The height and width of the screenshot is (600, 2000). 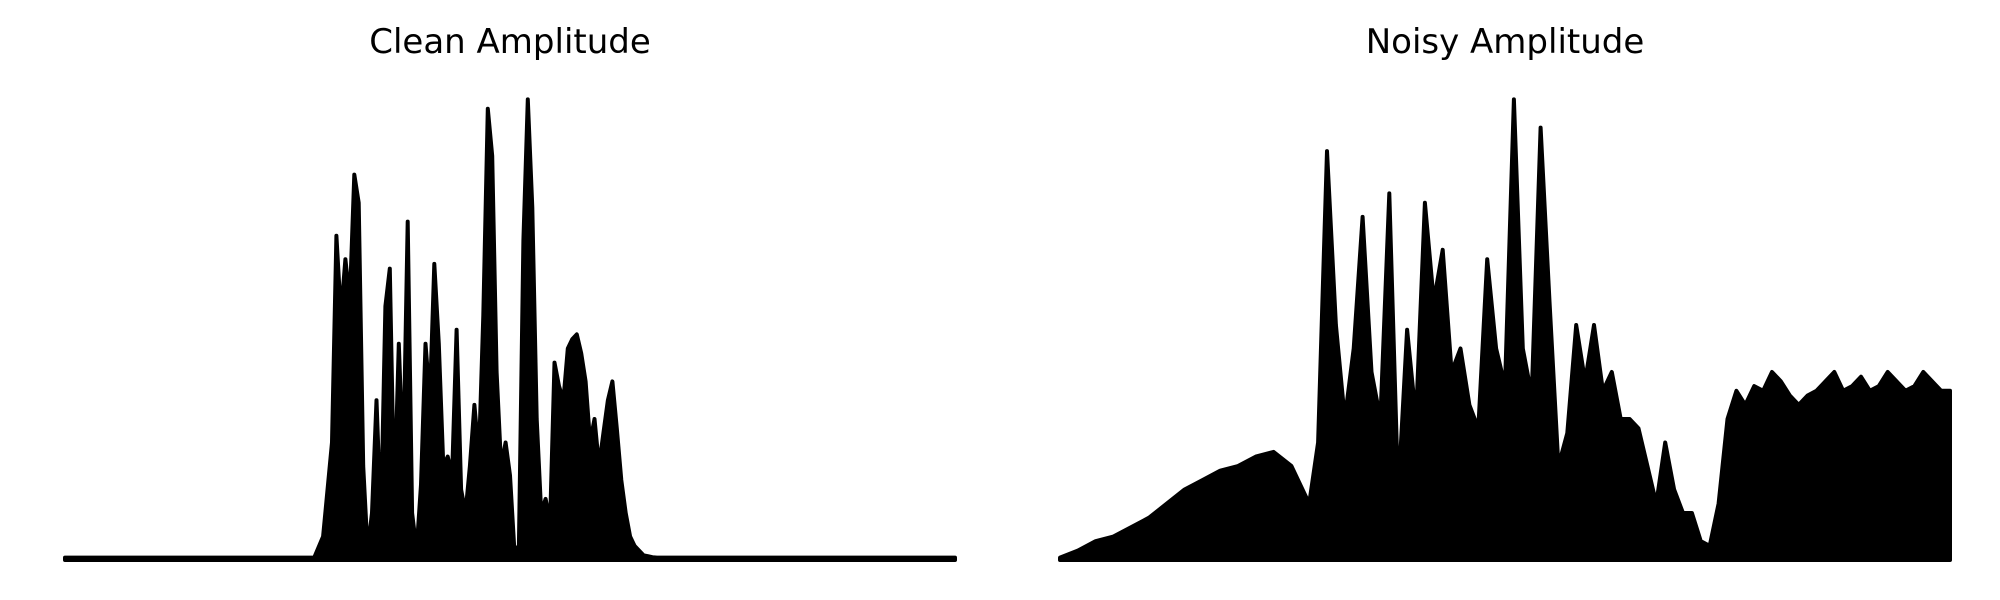 I want to click on chart-title: Noisy Amplitude, so click(x=1505, y=42).